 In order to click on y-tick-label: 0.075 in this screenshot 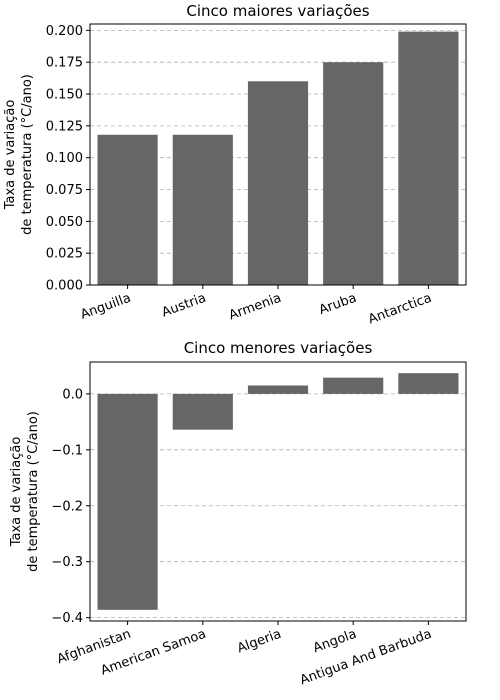, I will do `click(64, 190)`.